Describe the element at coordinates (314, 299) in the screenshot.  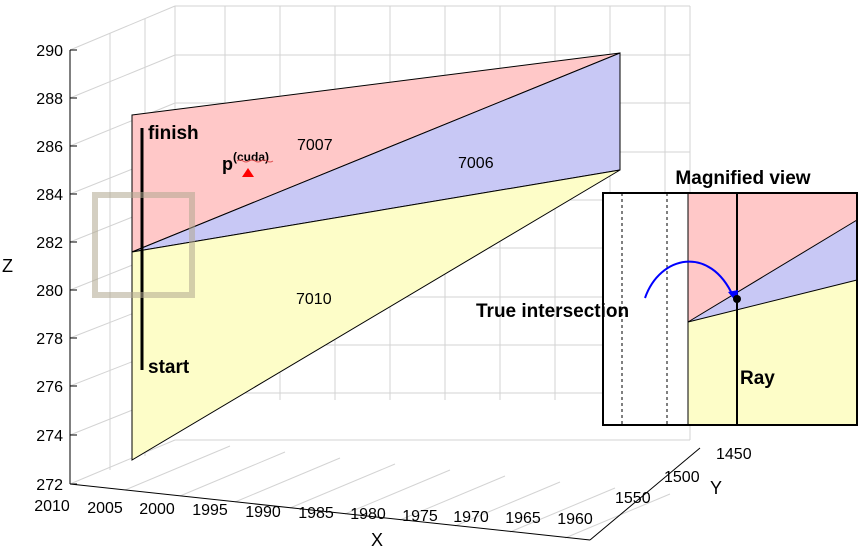
I see `yellow-plane-label: 7010` at that location.